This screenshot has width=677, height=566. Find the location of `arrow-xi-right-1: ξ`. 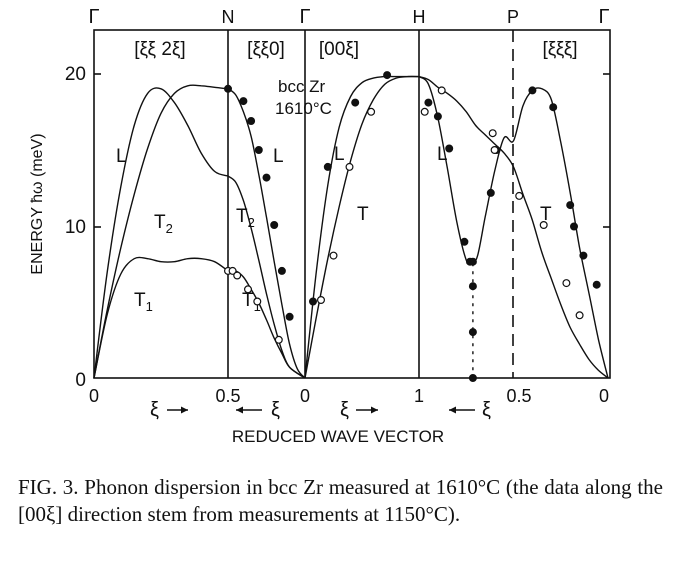

arrow-xi-right-1: ξ is located at coordinates (169, 410).